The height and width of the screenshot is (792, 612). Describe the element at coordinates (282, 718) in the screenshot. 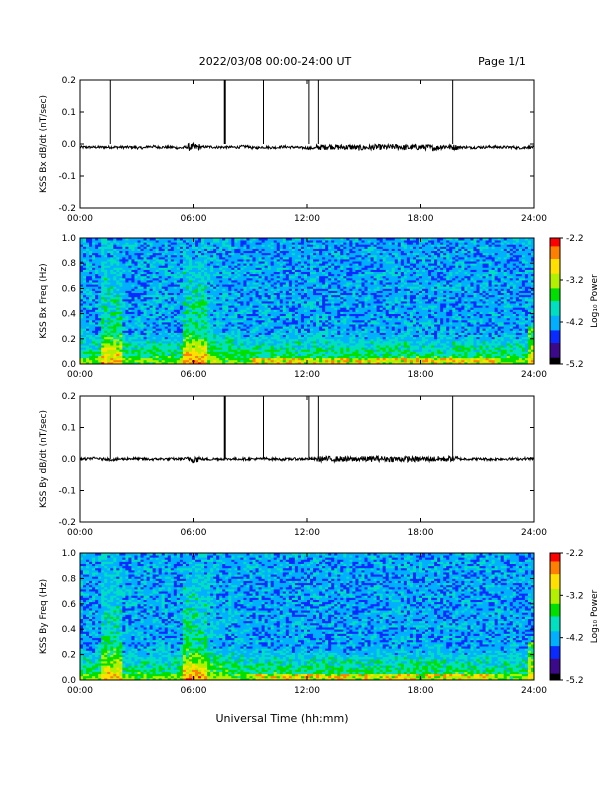

I see `x-axis-label: Universal Time (hh:mm)` at that location.